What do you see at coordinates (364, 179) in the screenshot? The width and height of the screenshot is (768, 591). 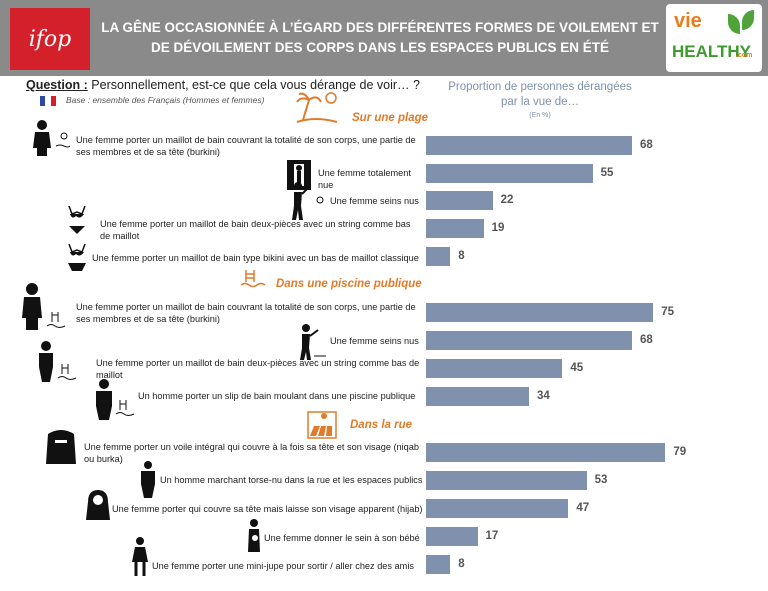 I see `label-plage-nue: Une femme totalement nue` at bounding box center [364, 179].